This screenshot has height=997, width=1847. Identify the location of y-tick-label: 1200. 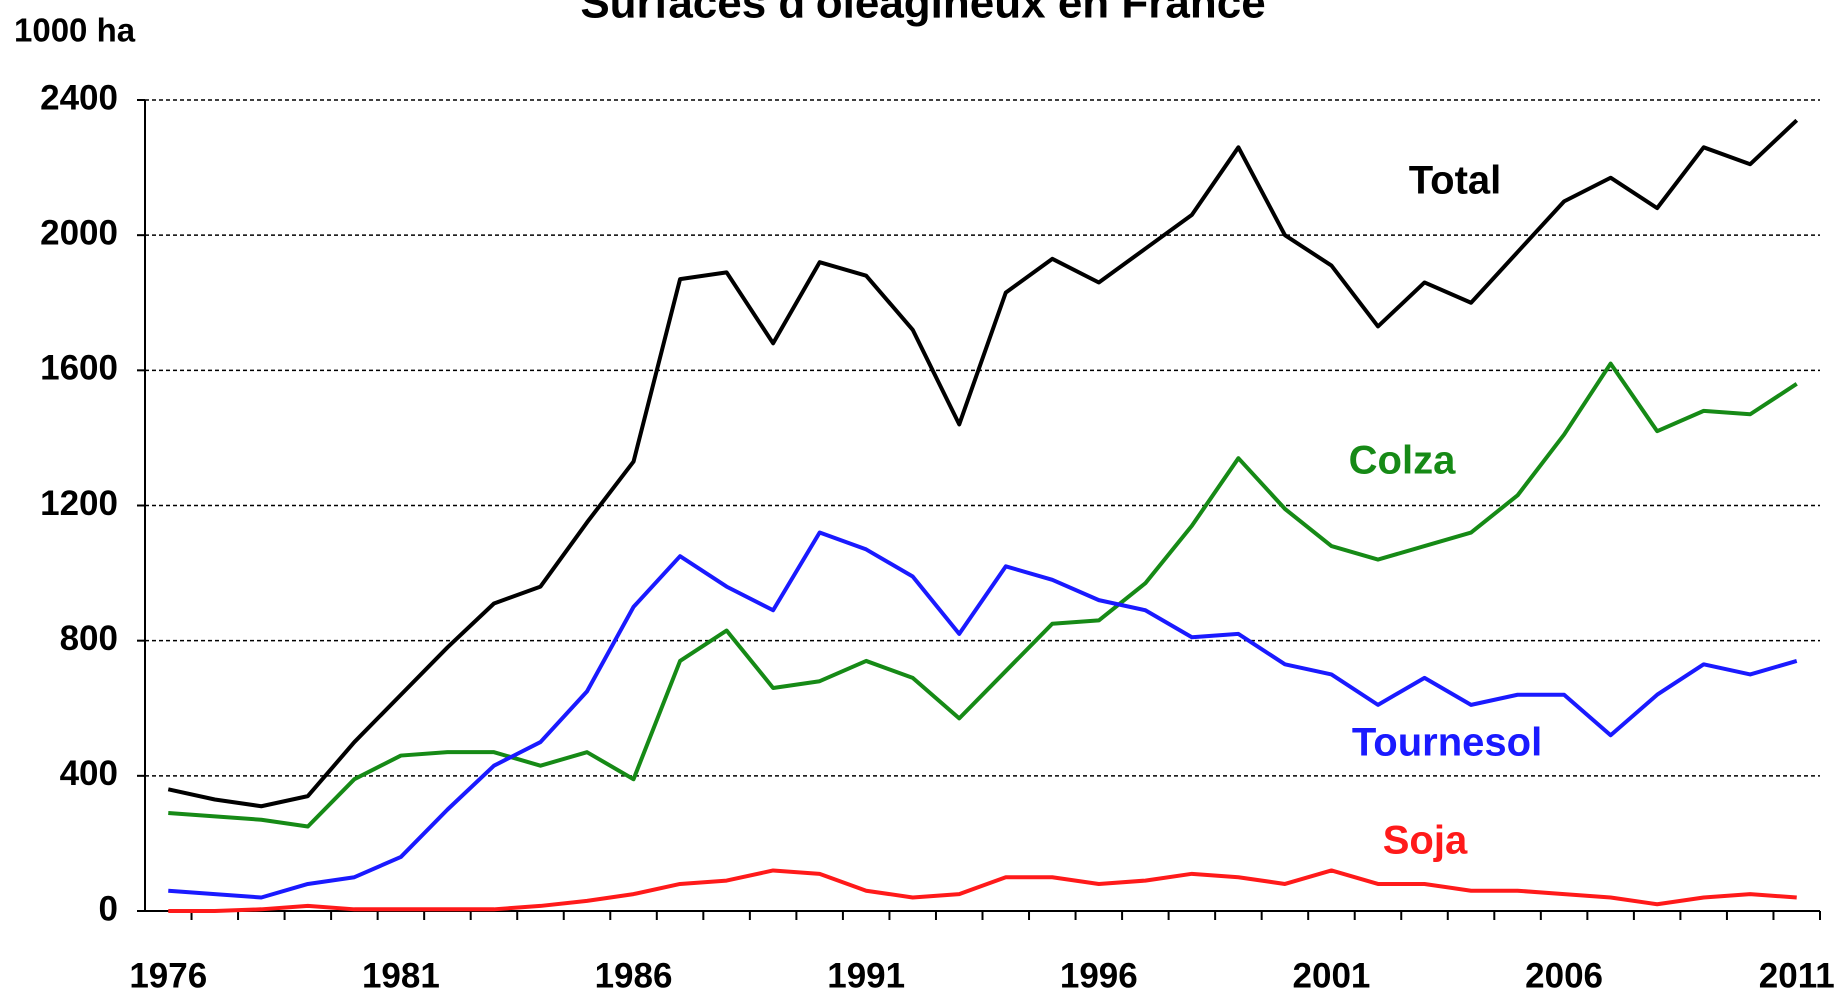
(79, 503).